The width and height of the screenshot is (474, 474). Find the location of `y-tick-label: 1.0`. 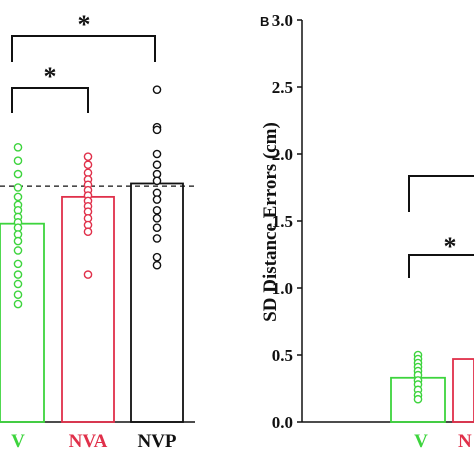

y-tick-label: 1.0 is located at coordinates (282, 288).